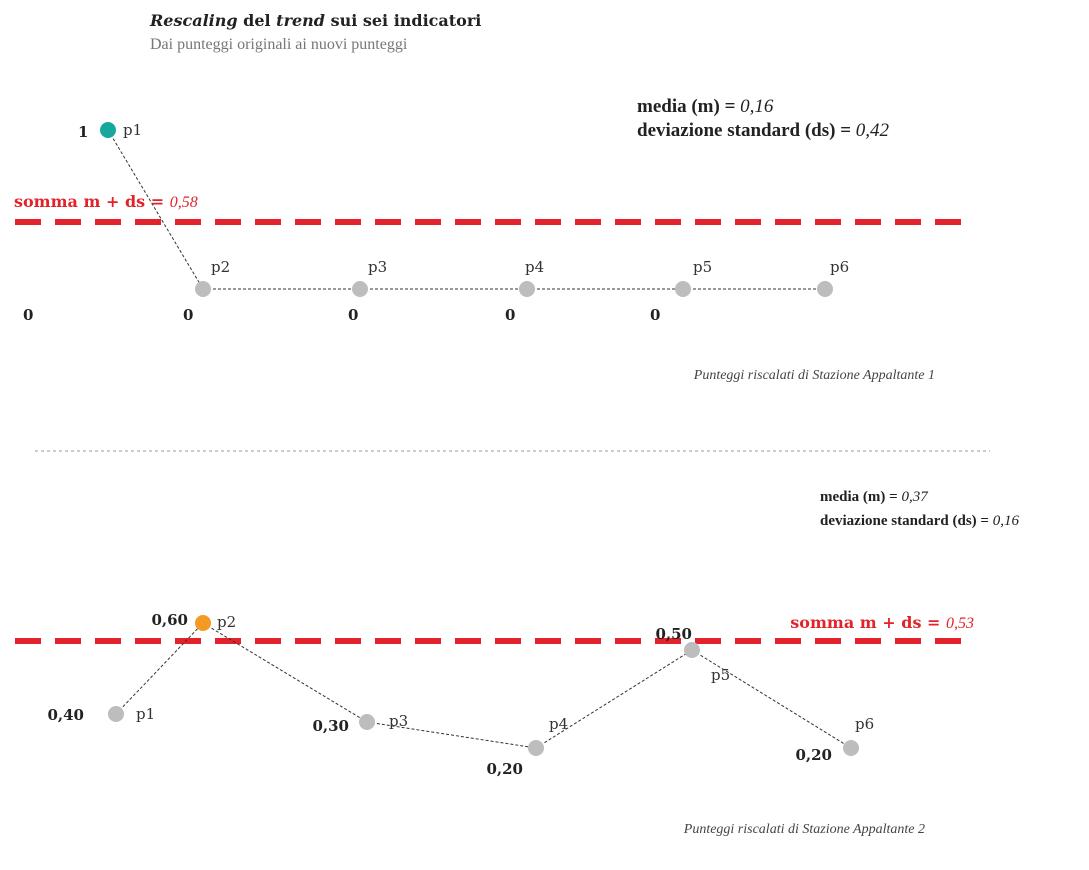 This screenshot has height=870, width=1089. I want to click on panel1-point-p3, so click(360, 289).